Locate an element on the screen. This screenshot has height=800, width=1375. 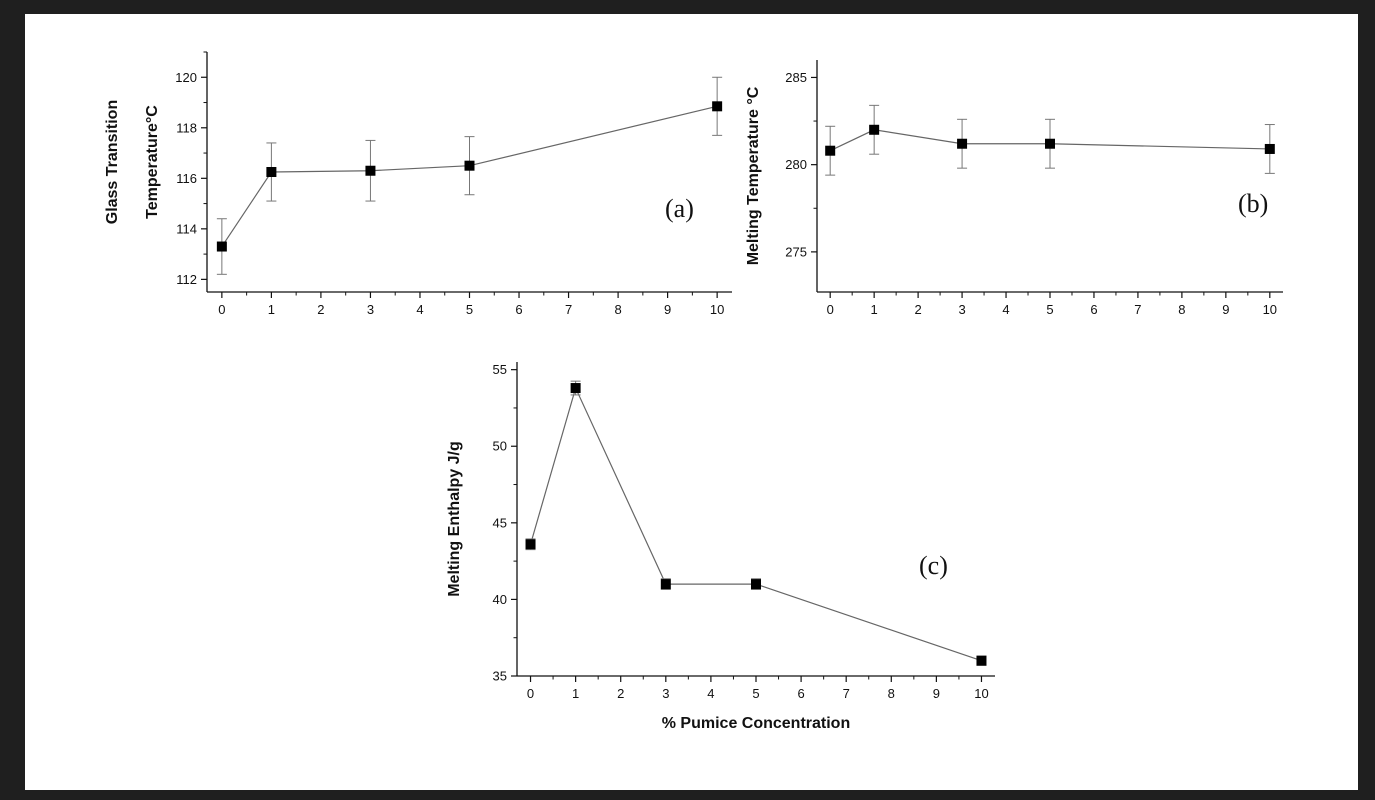
y-tick-label: 116 is located at coordinates (186, 178).